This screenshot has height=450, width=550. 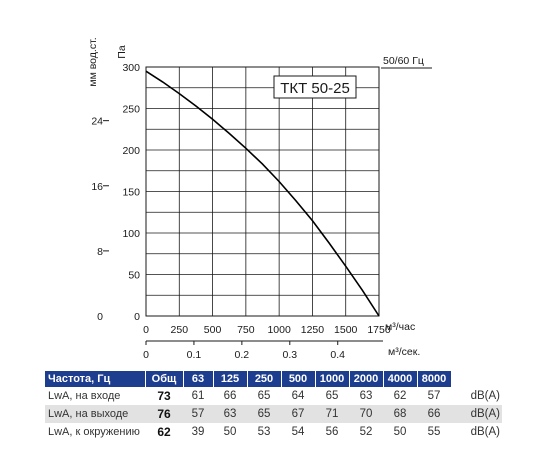 I want to click on band-value: 70, so click(x=366, y=414).